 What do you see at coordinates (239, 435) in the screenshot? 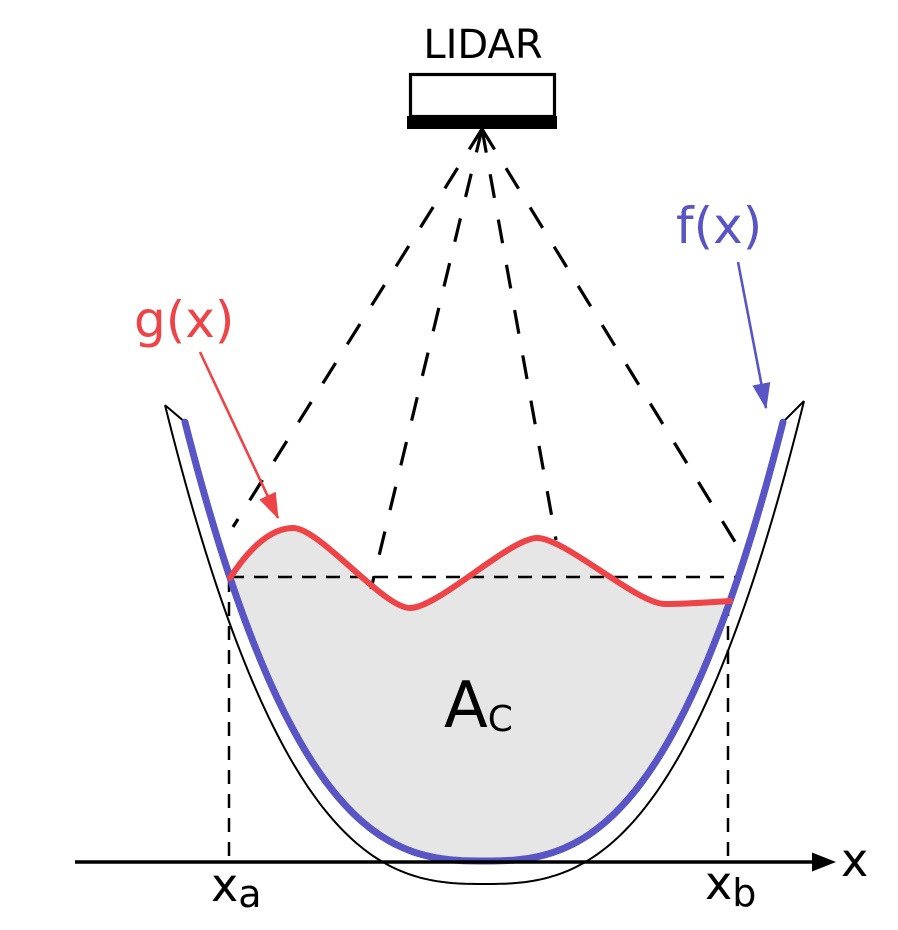
I see `g-label-arrow` at bounding box center [239, 435].